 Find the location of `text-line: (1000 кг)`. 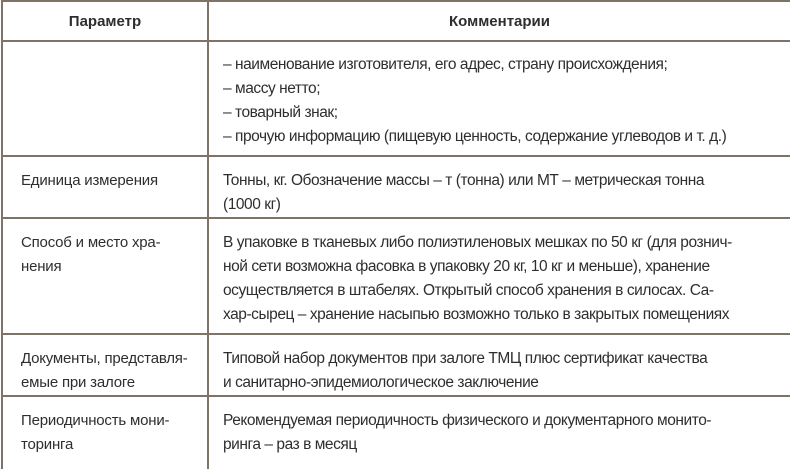

text-line: (1000 кг) is located at coordinates (252, 204).